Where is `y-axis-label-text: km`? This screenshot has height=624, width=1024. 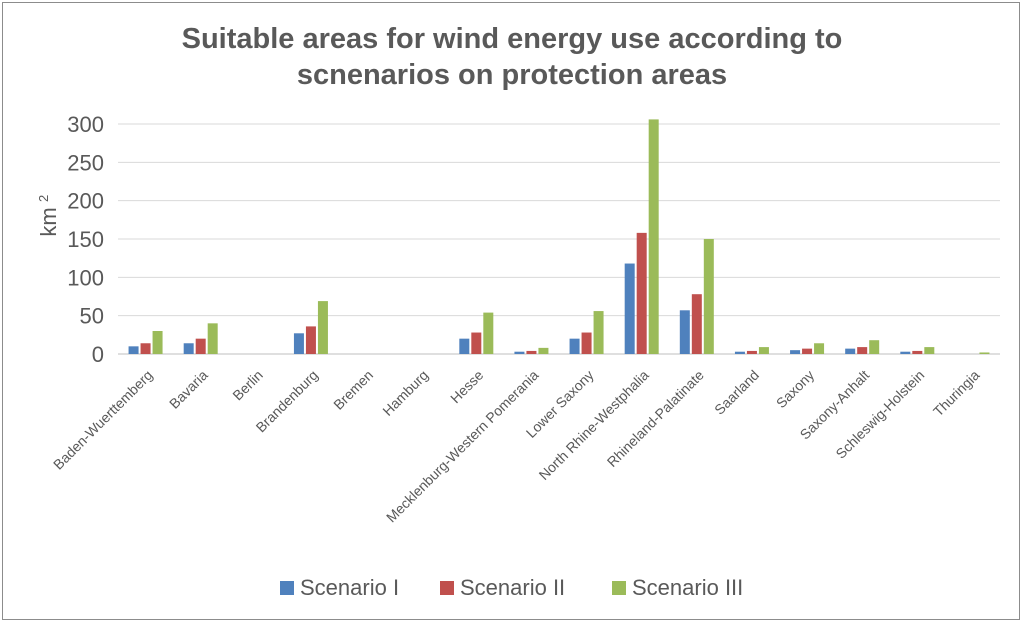
y-axis-label-text: km is located at coordinates (48, 221).